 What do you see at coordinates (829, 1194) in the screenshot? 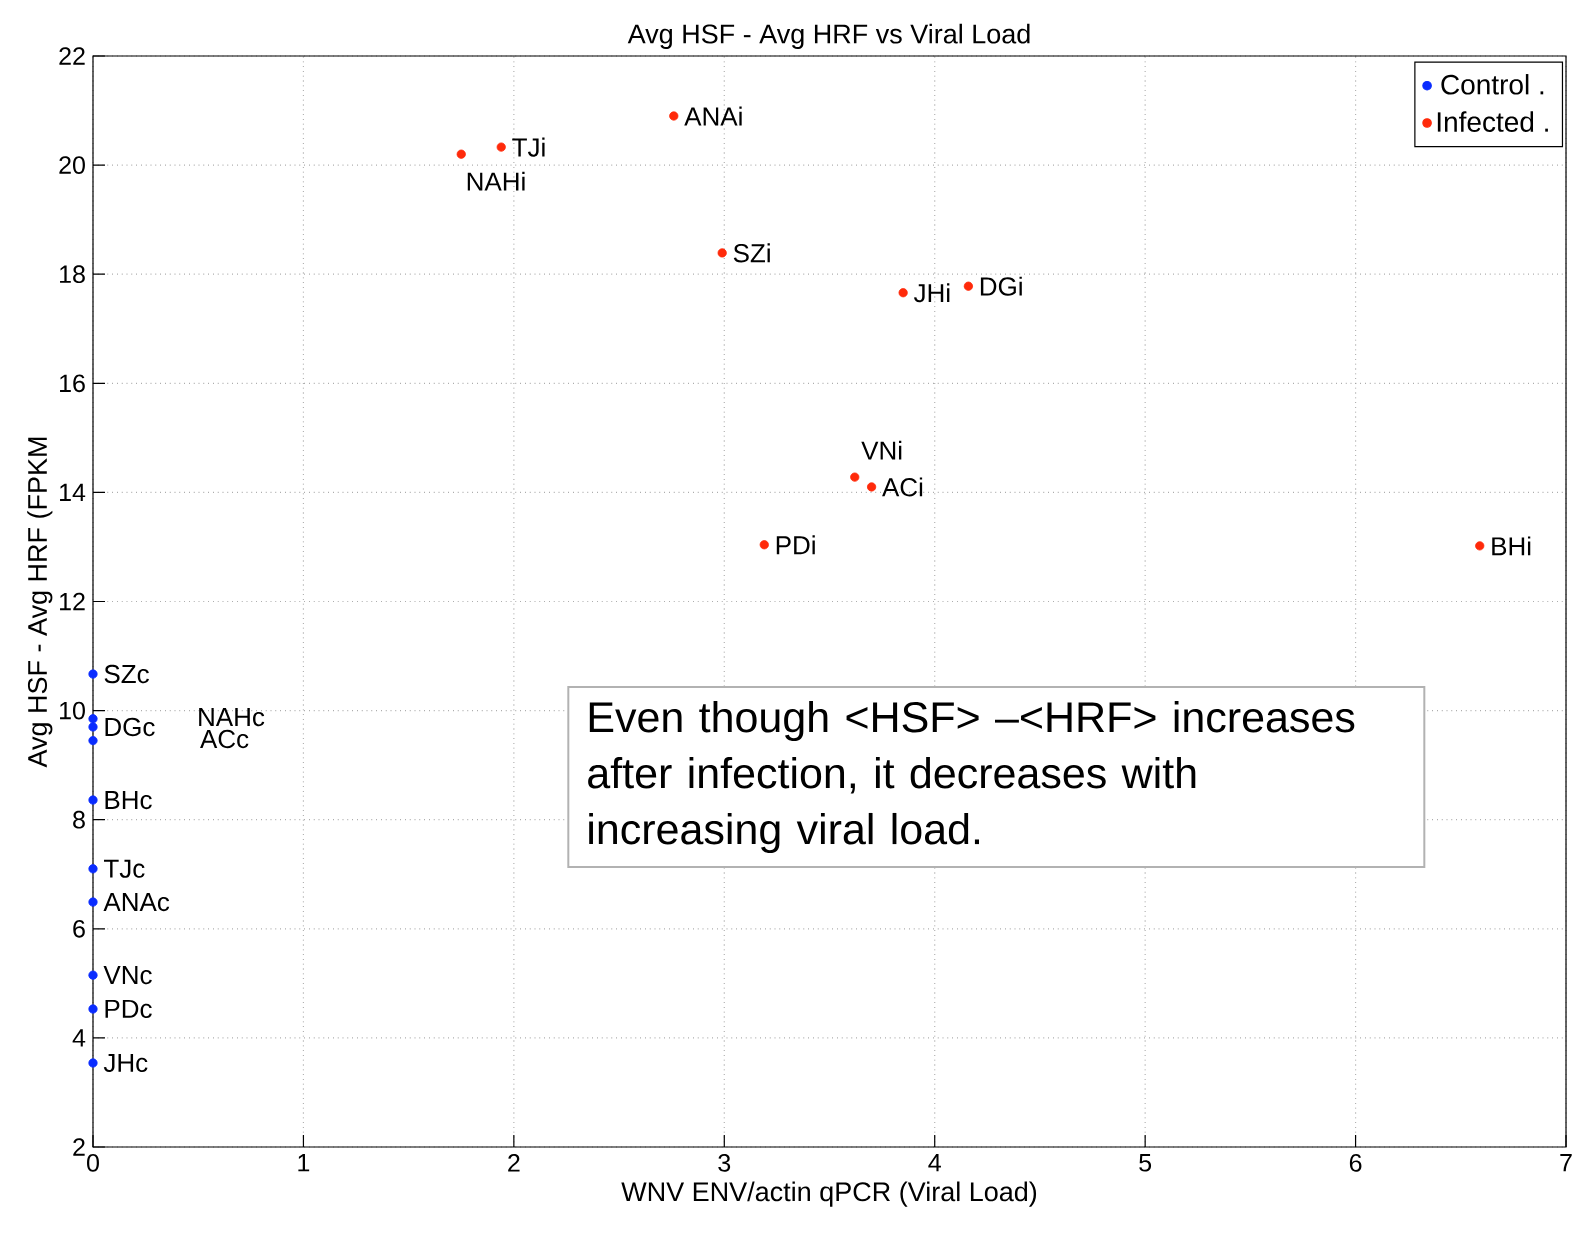
I see `x-axis-title: WNV ENV/actin qPCR (Viral Load)` at bounding box center [829, 1194].